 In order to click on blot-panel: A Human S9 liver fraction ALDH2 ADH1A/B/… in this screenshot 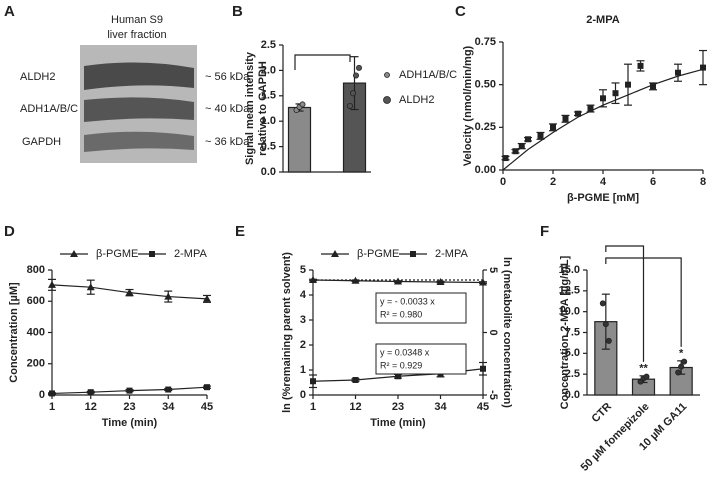, I will do `click(127, 83)`.